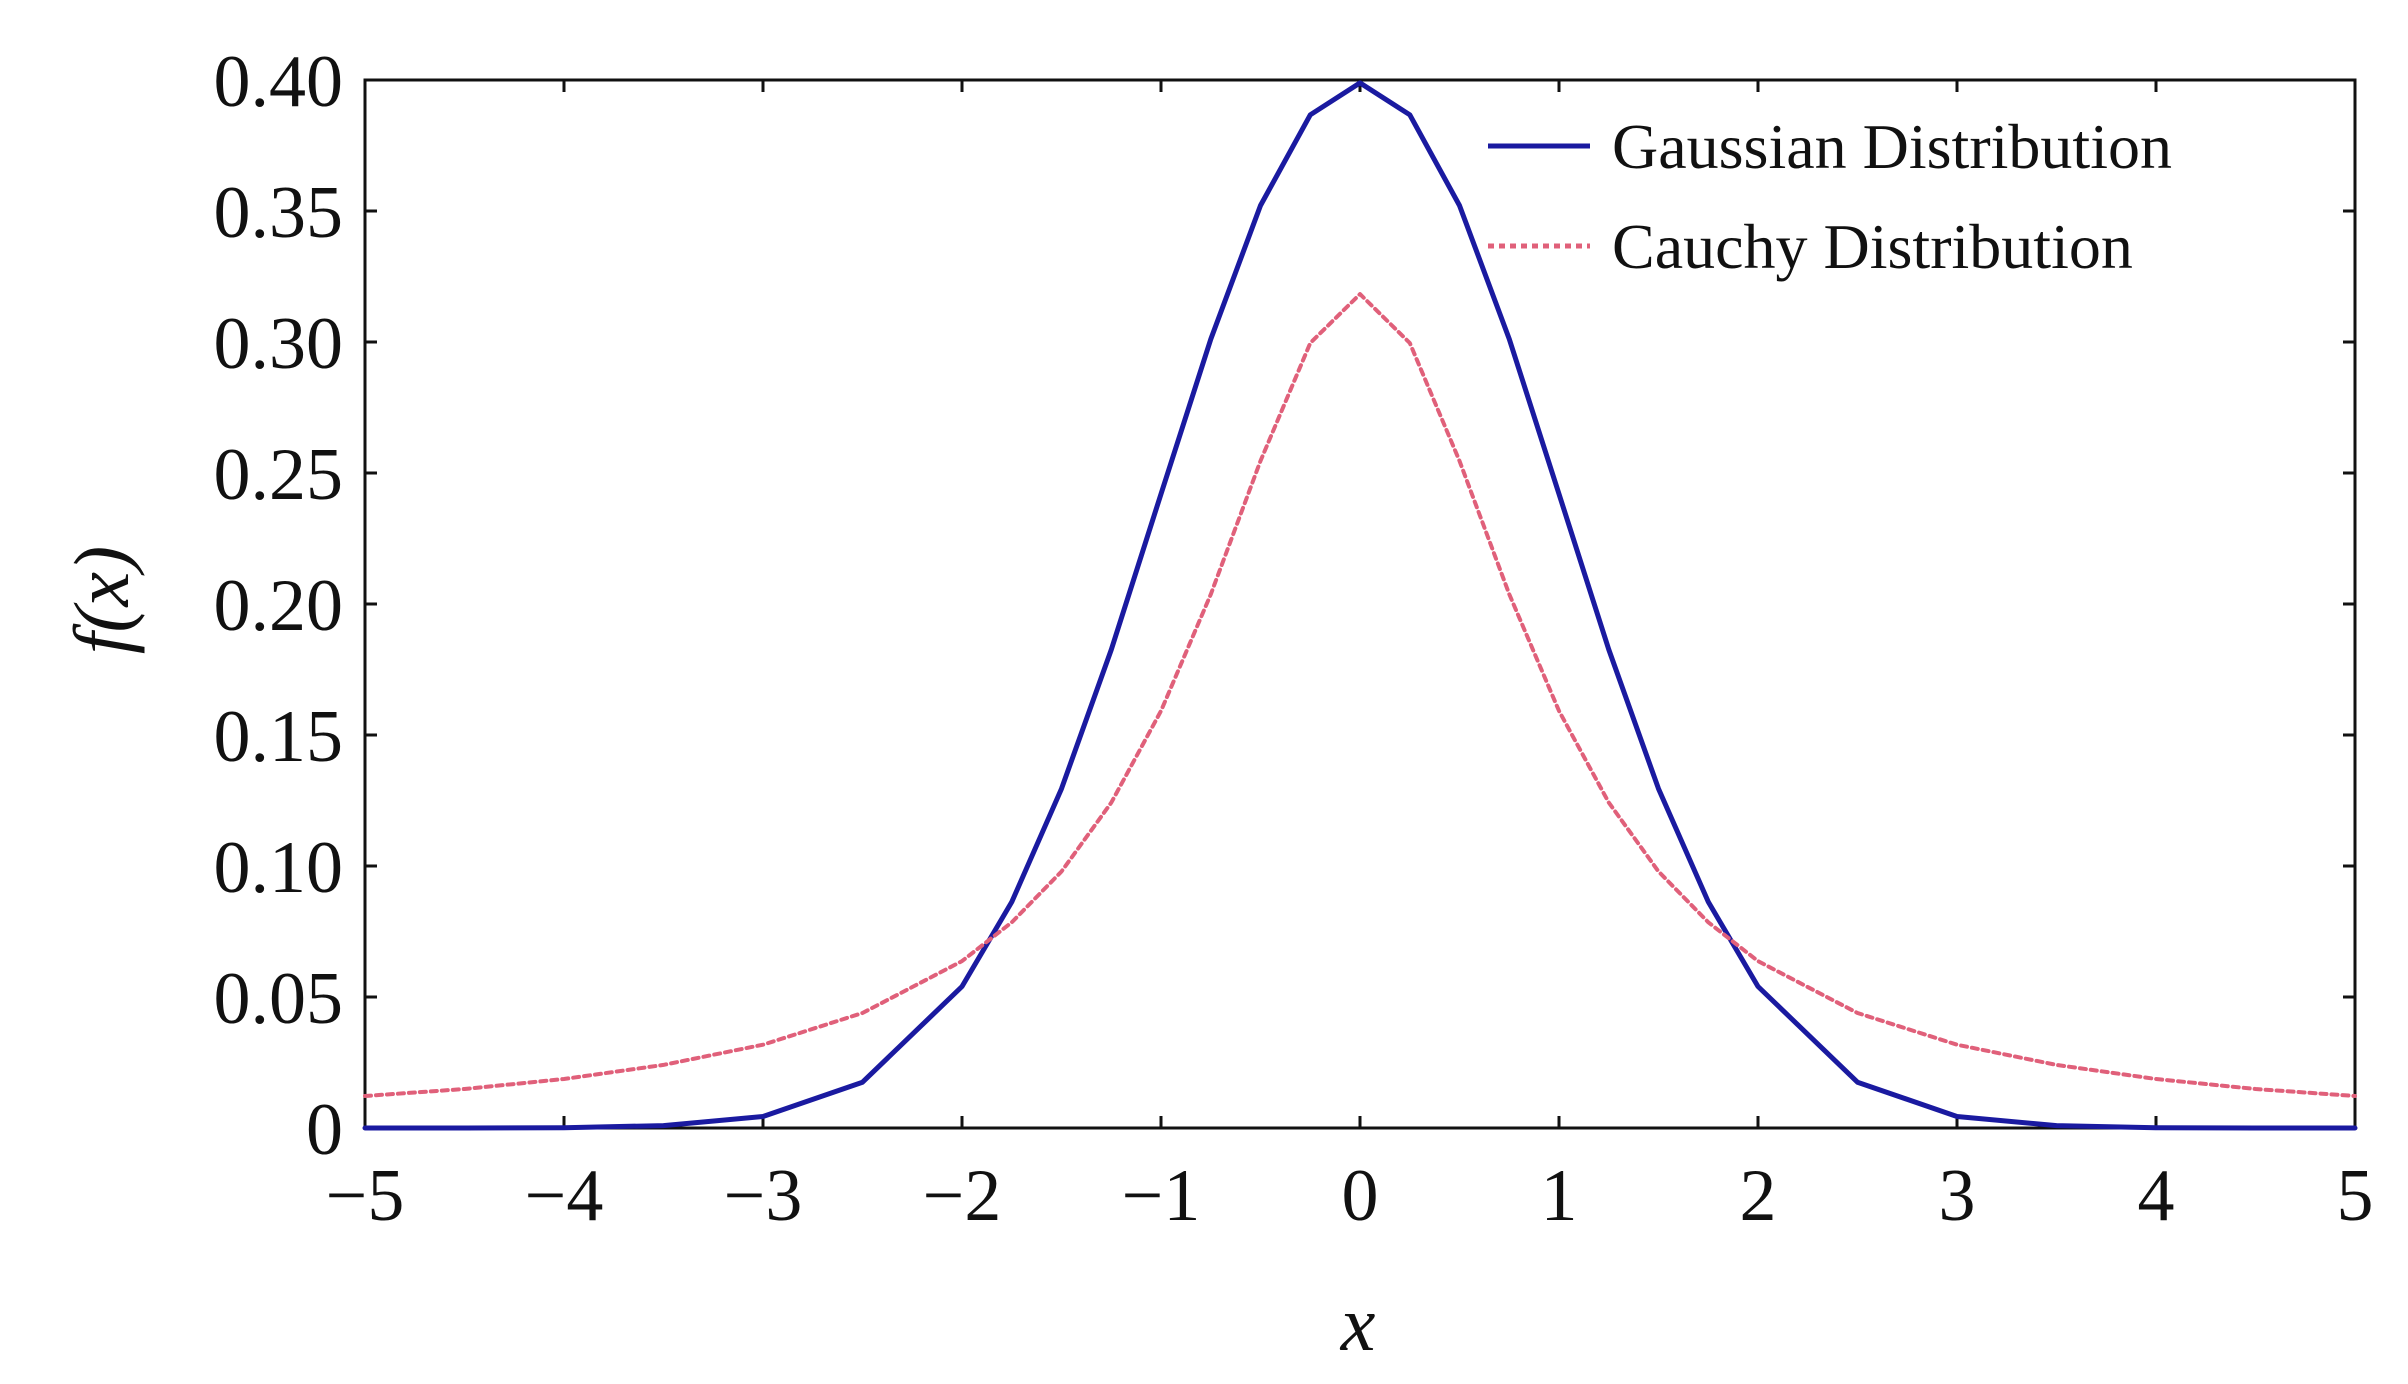 Image resolution: width=2408 pixels, height=1384 pixels. What do you see at coordinates (1358, 1323) in the screenshot?
I see `x-axis-label: x` at bounding box center [1358, 1323].